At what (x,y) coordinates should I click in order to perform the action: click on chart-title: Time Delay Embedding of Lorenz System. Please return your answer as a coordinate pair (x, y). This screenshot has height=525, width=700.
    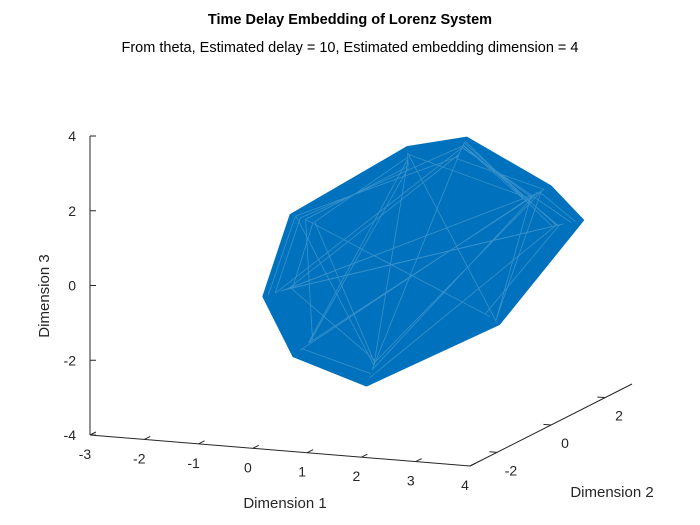
    Looking at the image, I should click on (350, 20).